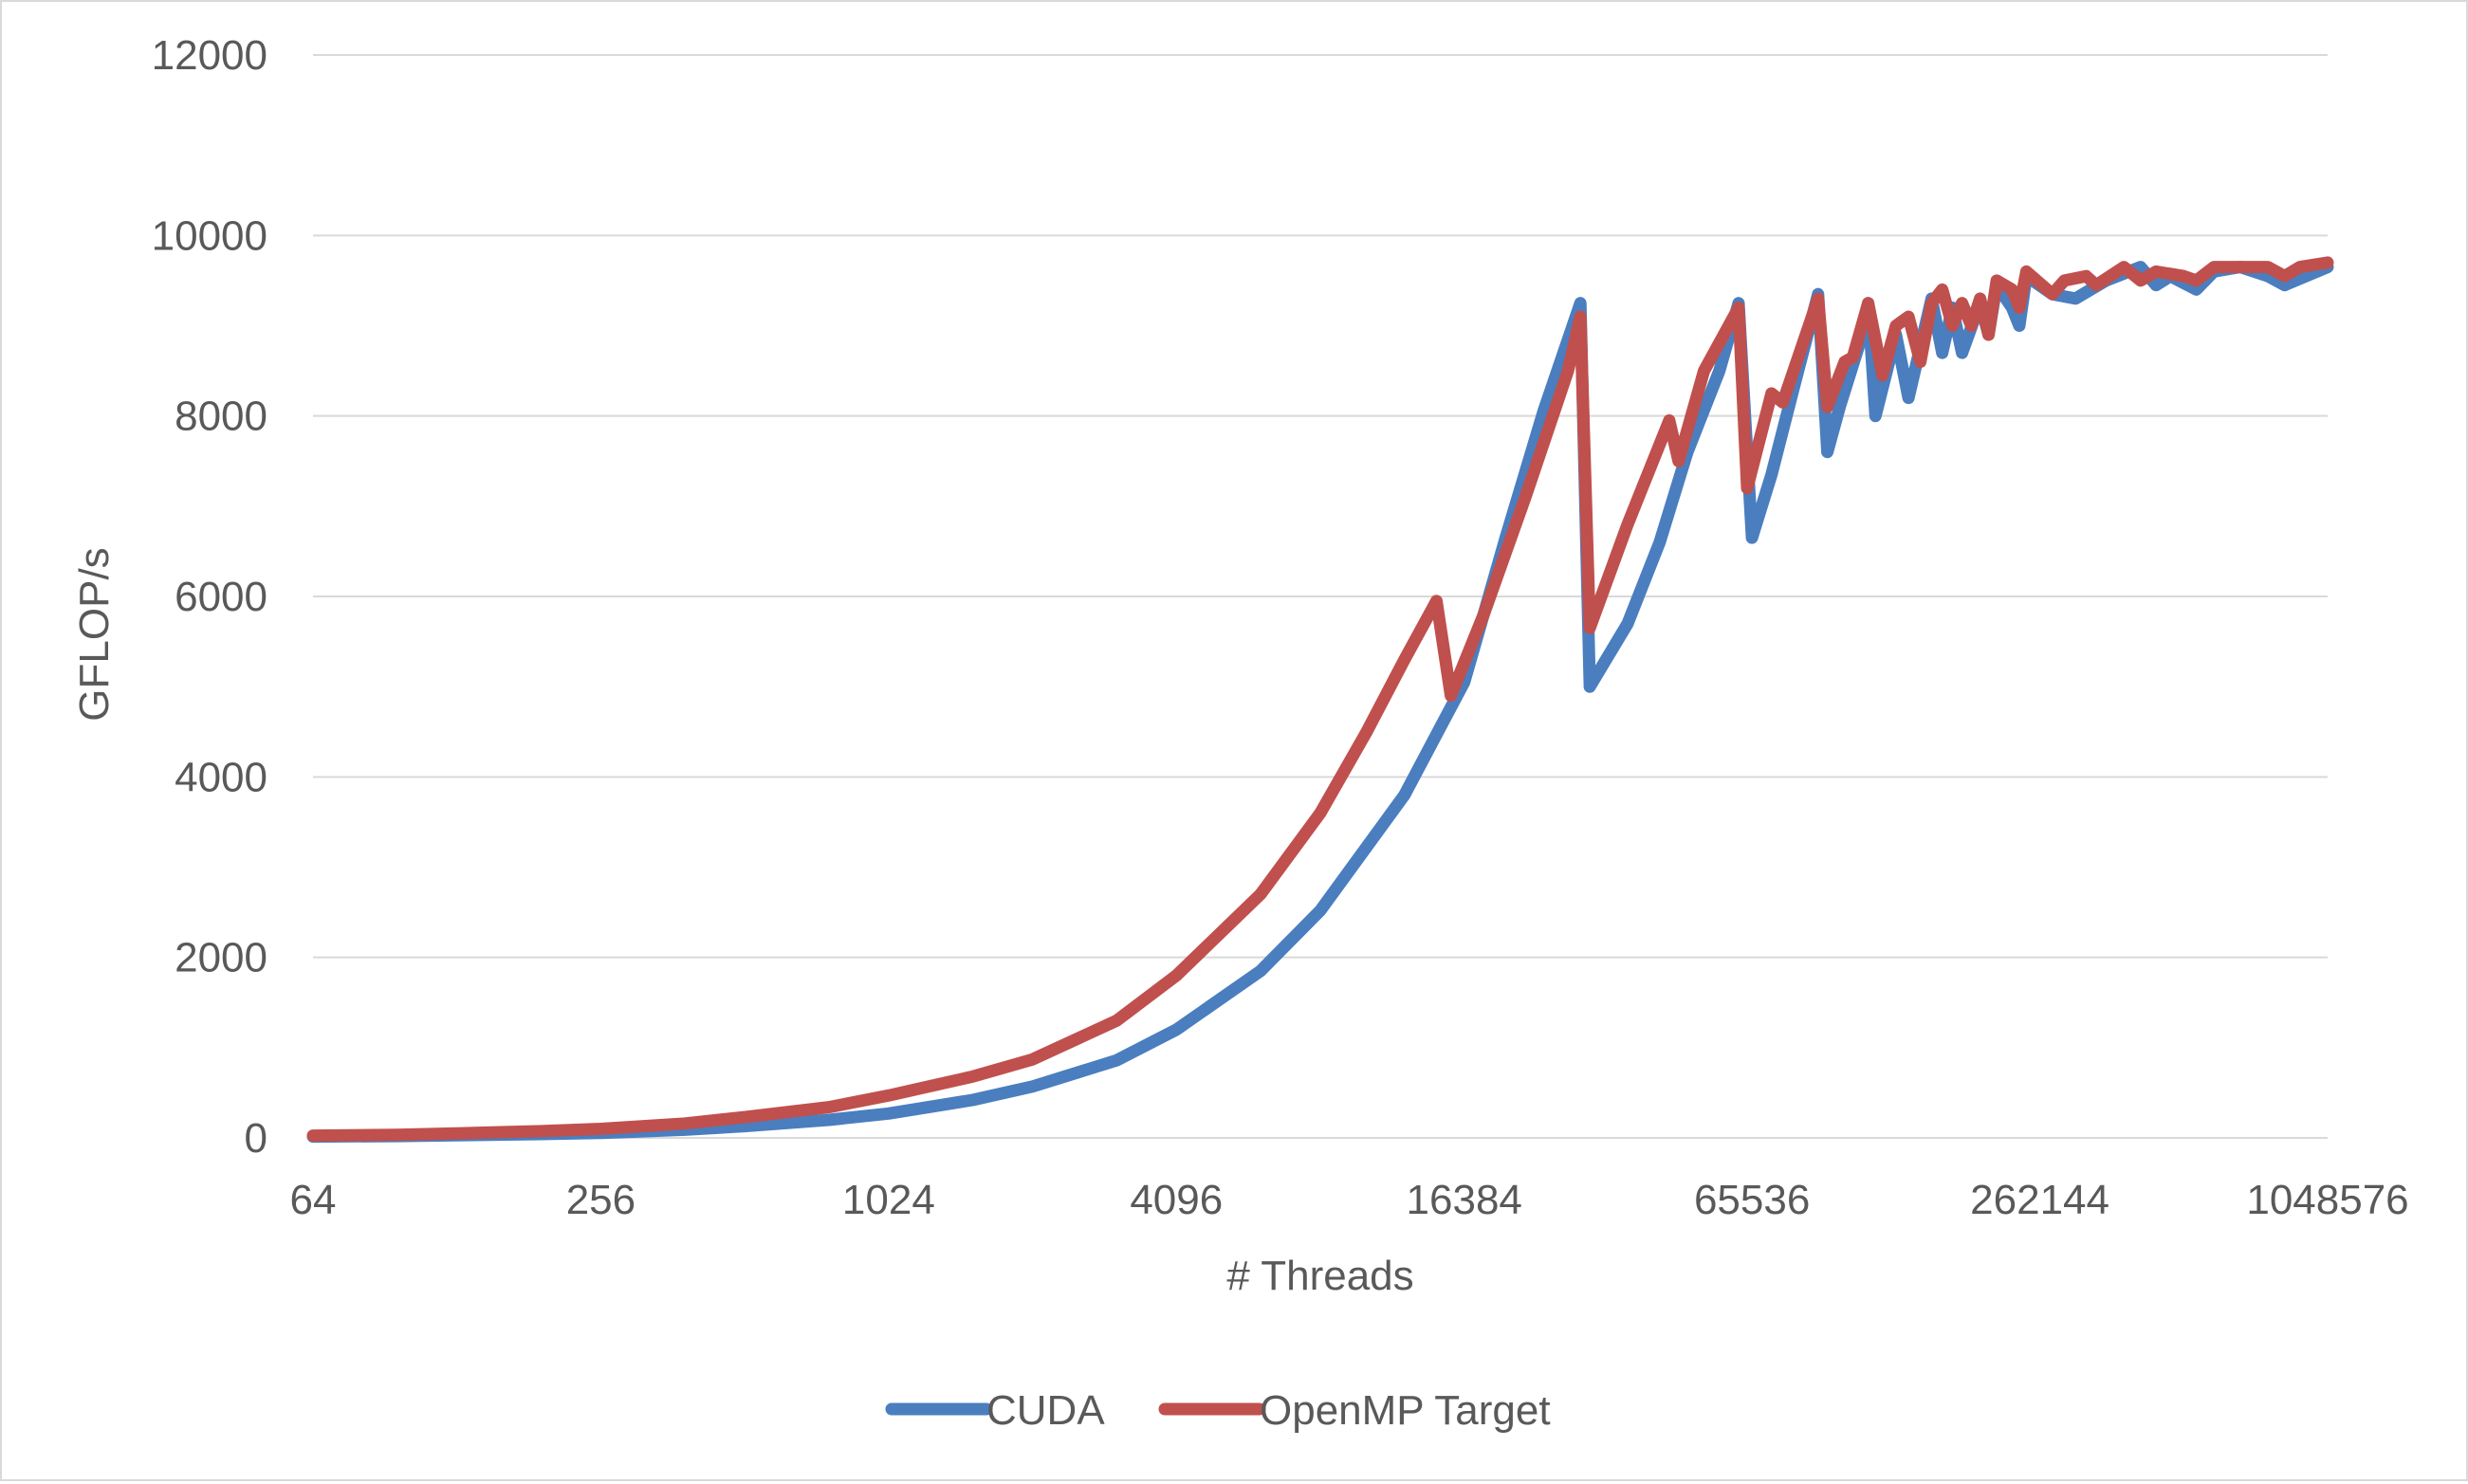 This screenshot has height=1484, width=2468. I want to click on y-tick-label: 8000, so click(221, 417).